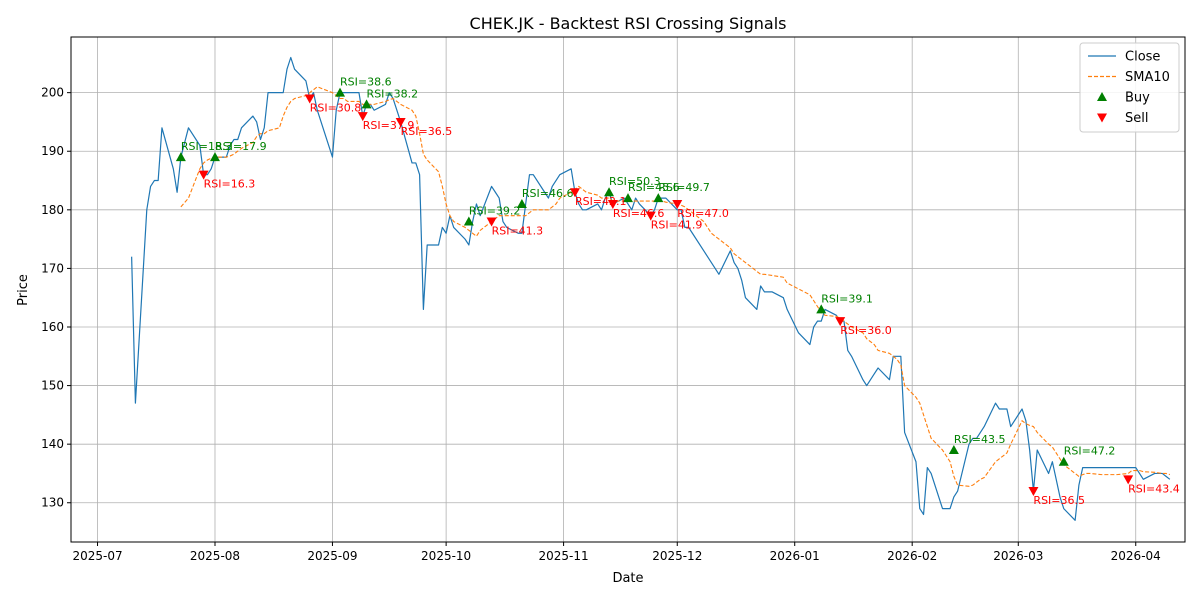  Describe the element at coordinates (207, 146) in the screenshot. I see `buy-annotation: RSI=18.3` at that location.